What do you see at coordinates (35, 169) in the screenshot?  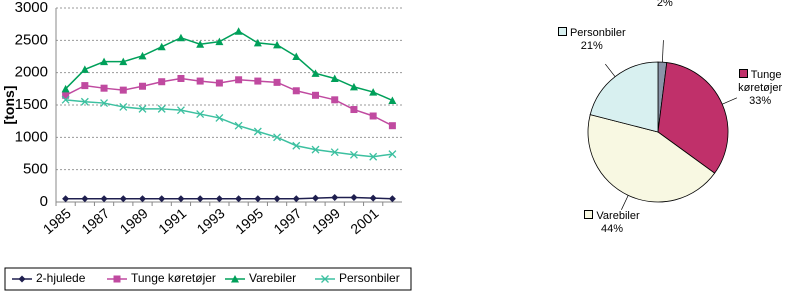 I see `y-tick-label: 500` at bounding box center [35, 169].